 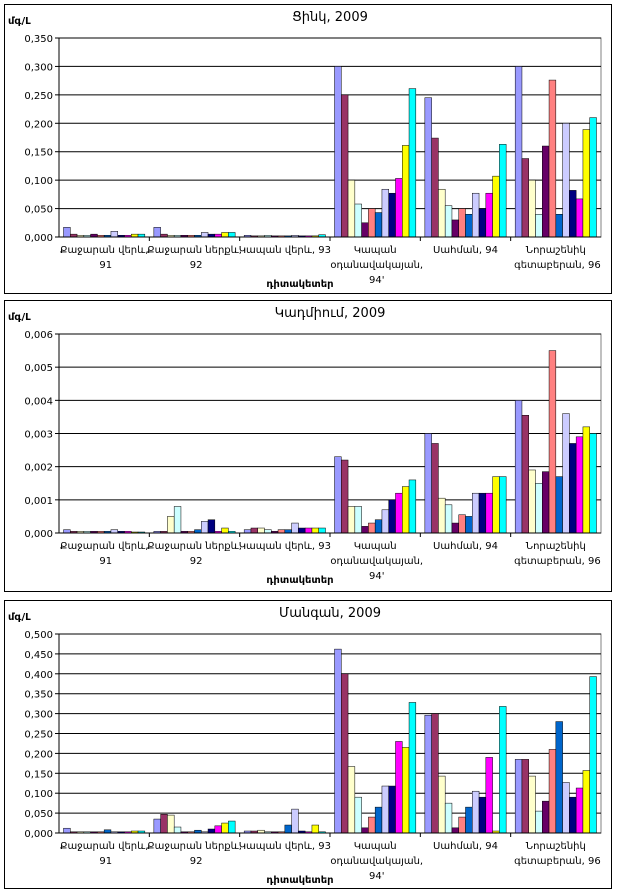 I want to click on y-tick-label: 0,050, so click(x=38, y=814).